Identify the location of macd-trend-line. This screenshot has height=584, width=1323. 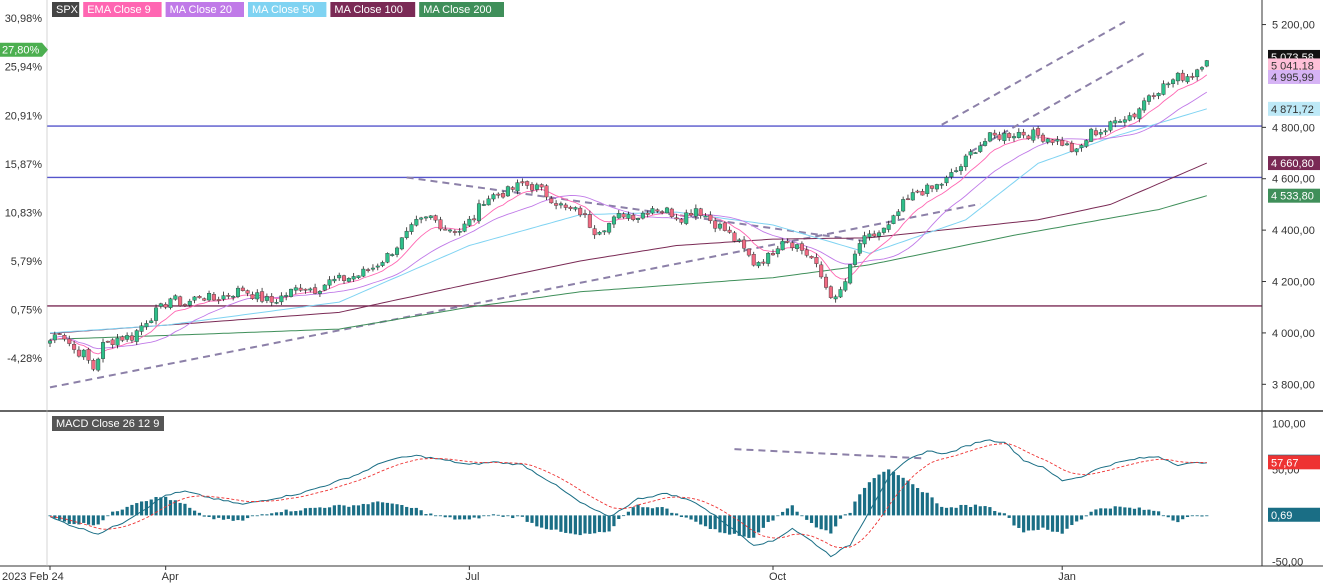
(828, 454).